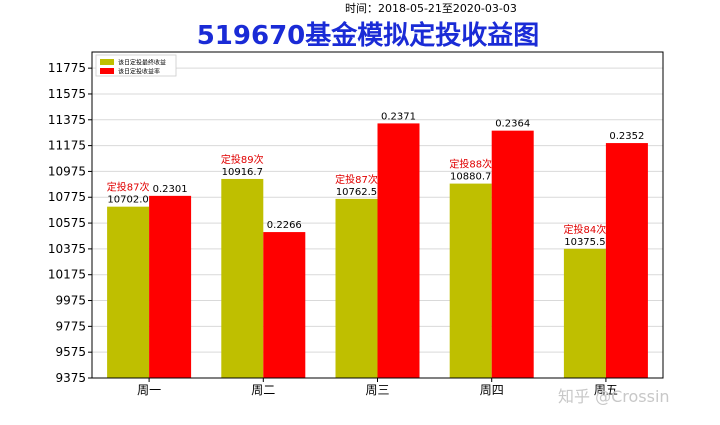 The height and width of the screenshot is (425, 720). Describe the element at coordinates (67, 249) in the screenshot. I see `y-tick-label: 10375` at that location.